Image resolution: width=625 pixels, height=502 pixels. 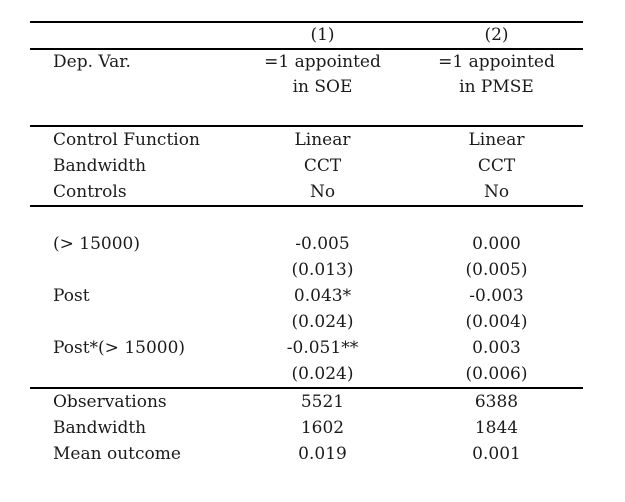 I want to click on column-header-row: (1) (2), so click(x=306, y=35).